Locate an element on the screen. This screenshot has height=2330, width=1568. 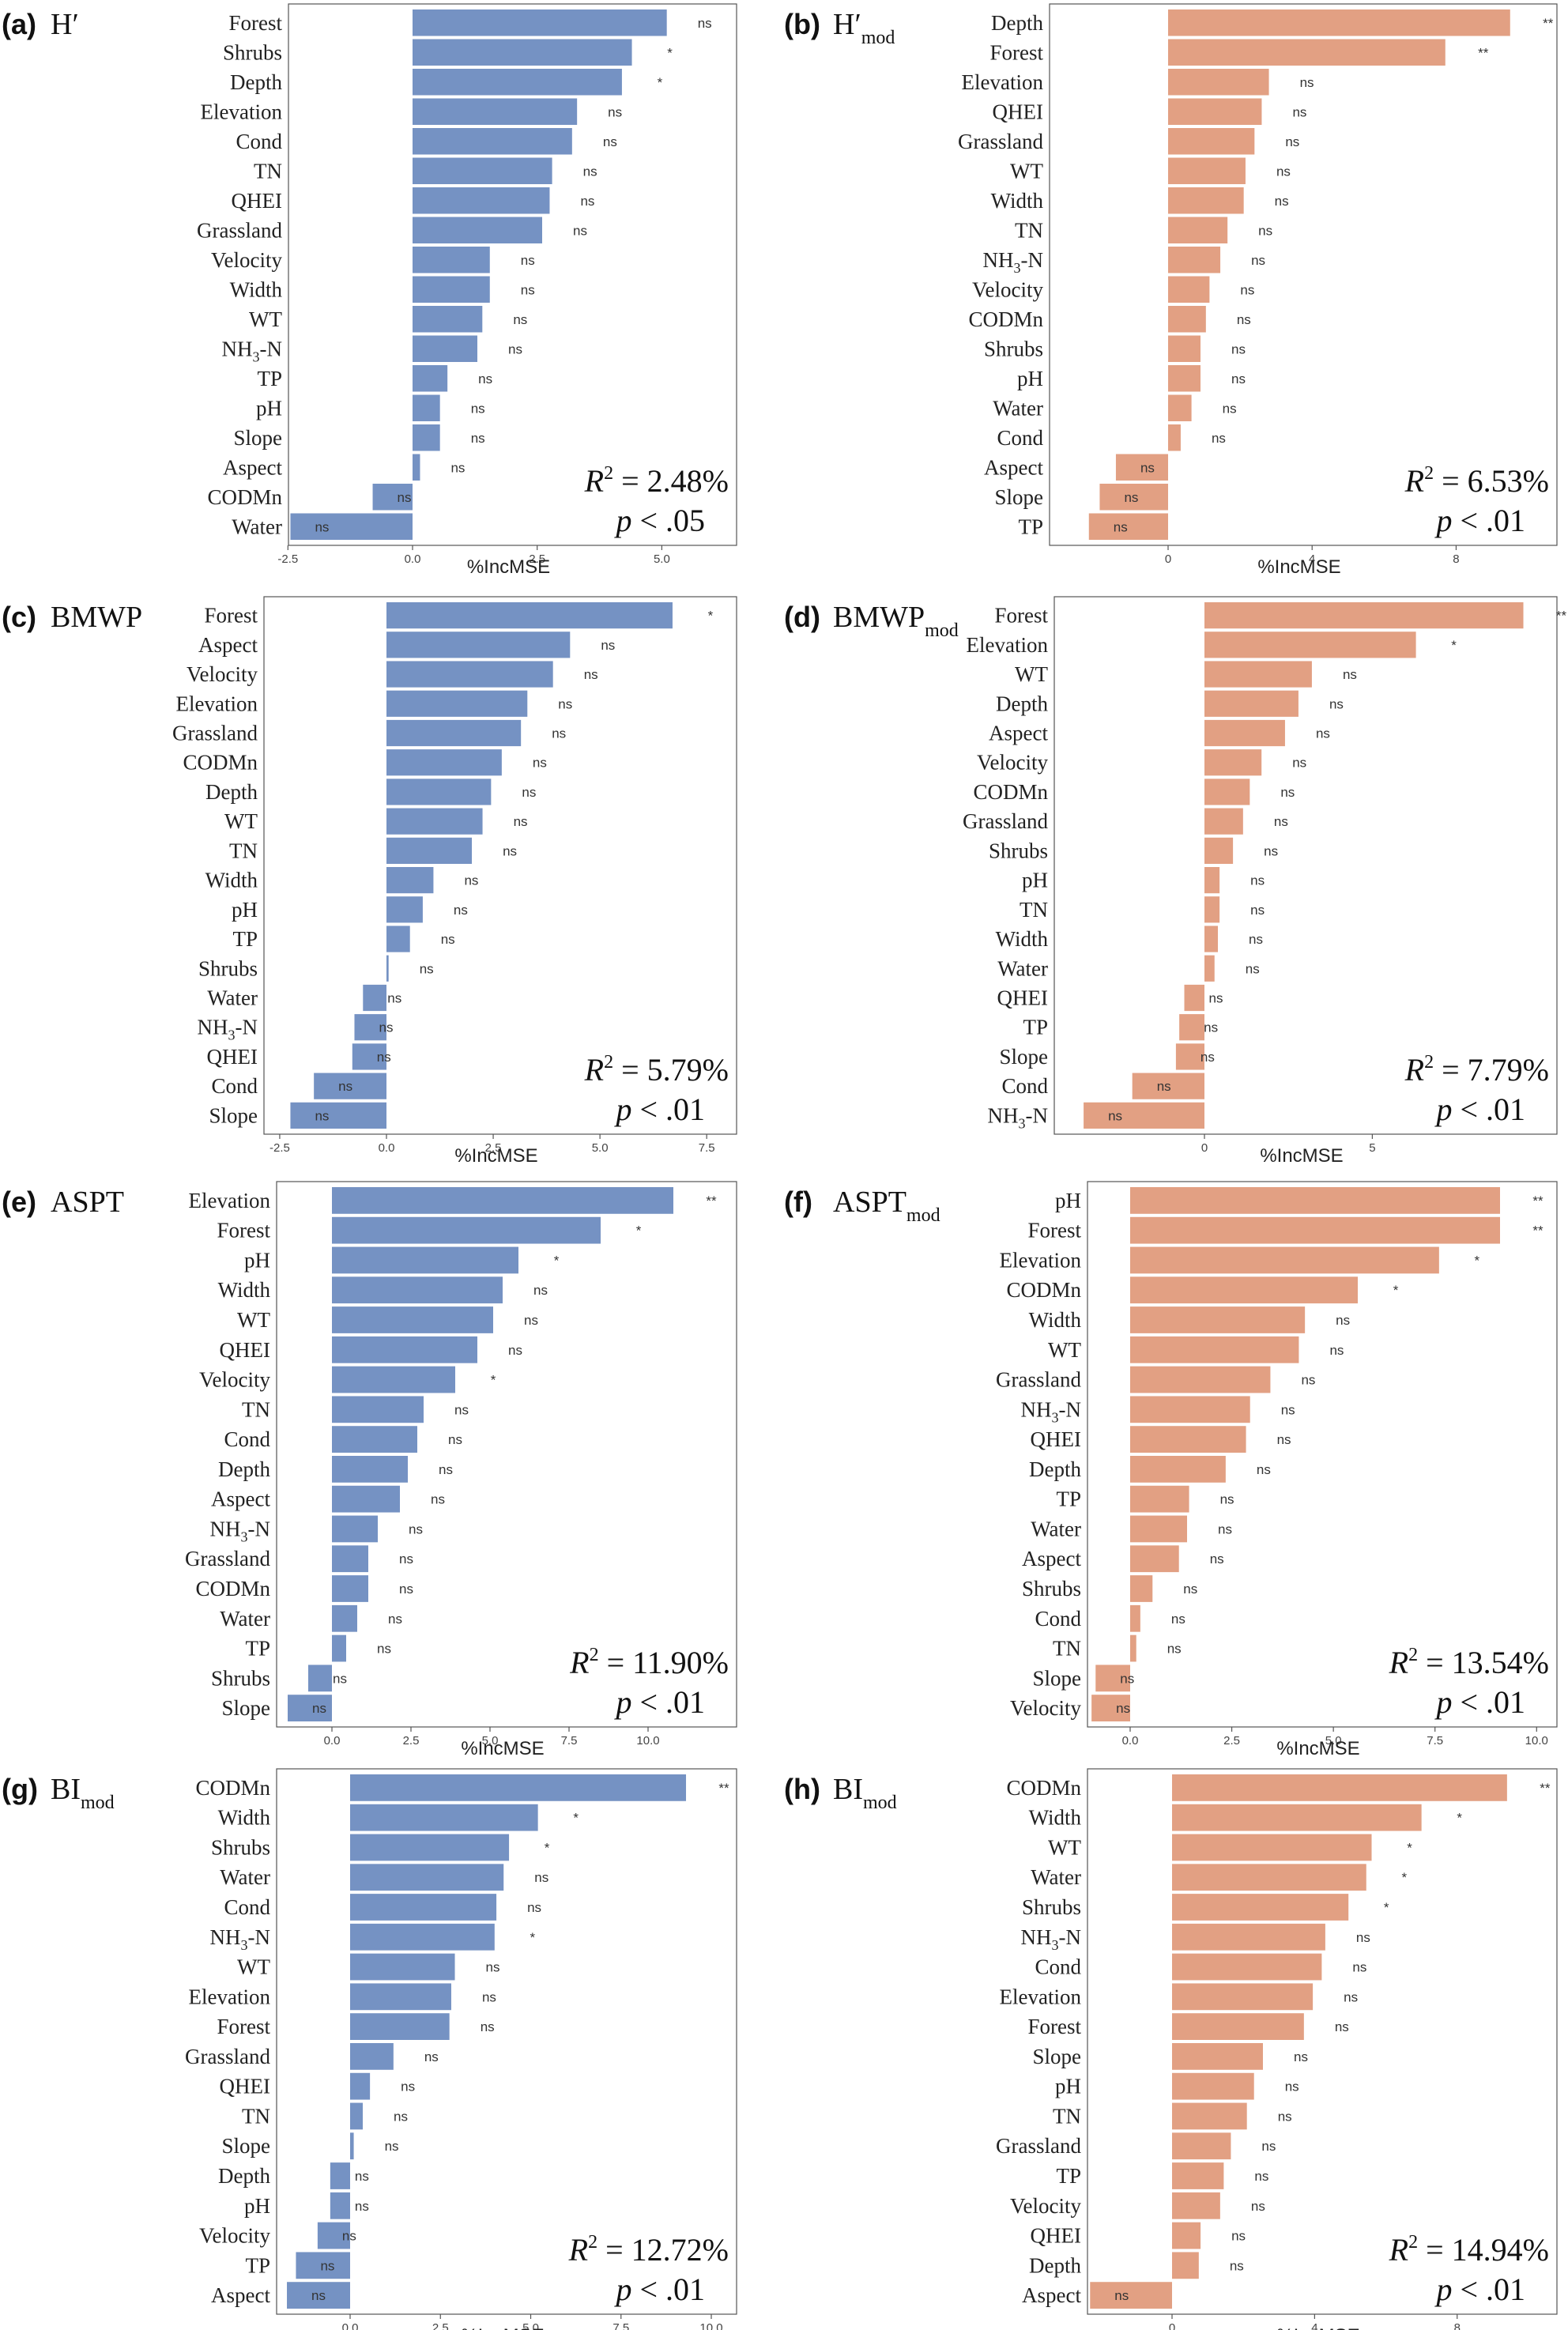
x-tick-label: 0 is located at coordinates (1168, 559).